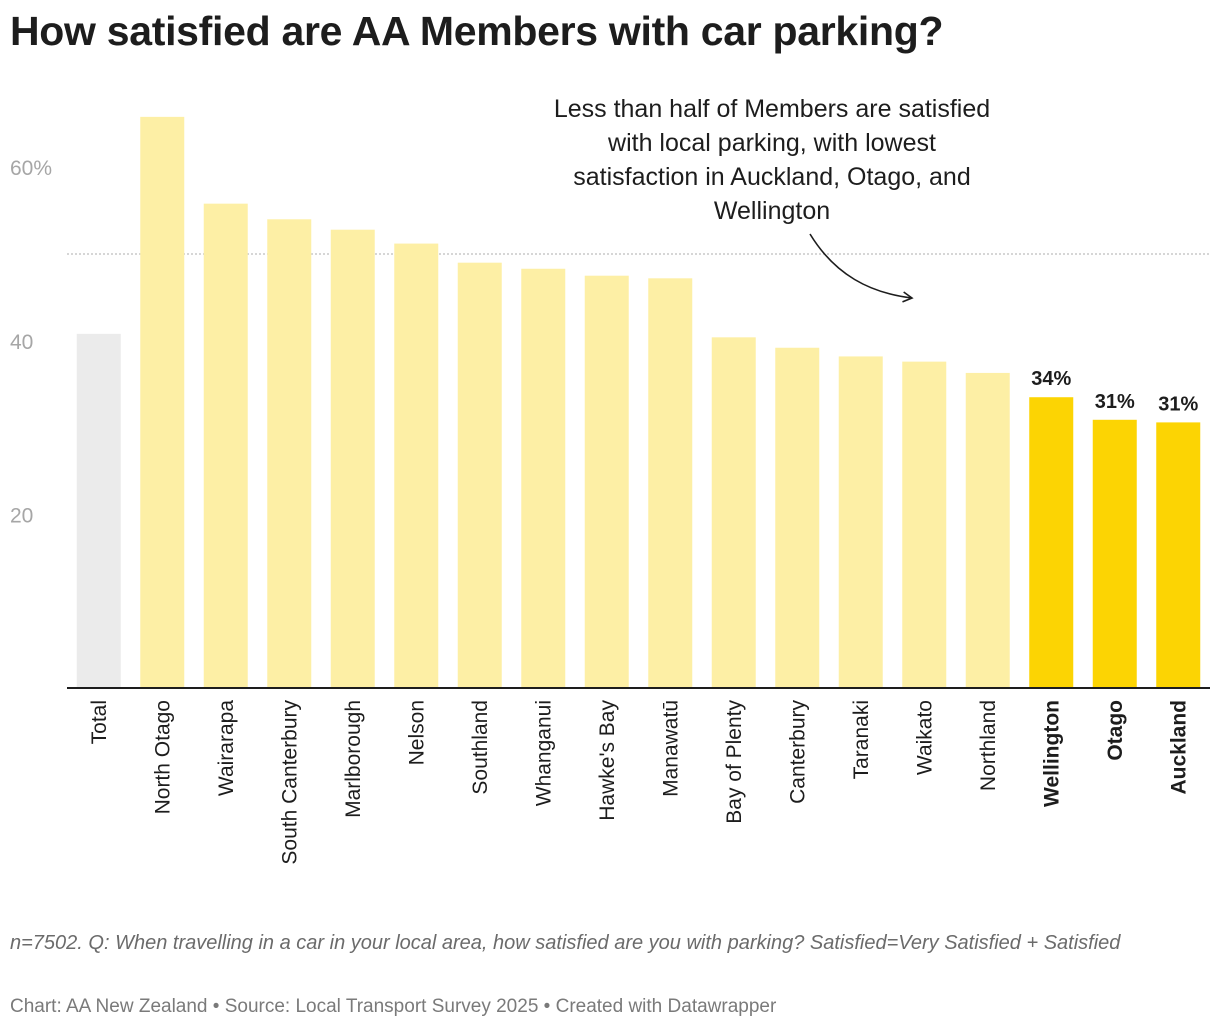  What do you see at coordinates (771, 143) in the screenshot?
I see `annotation-text: with local parking, with lowest` at bounding box center [771, 143].